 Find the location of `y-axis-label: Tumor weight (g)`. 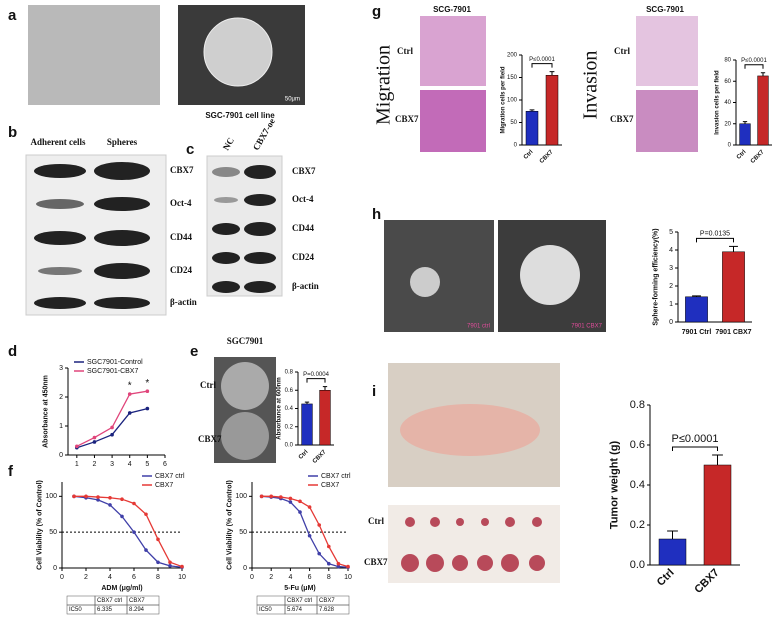

y-axis-label: Tumor weight (g) is located at coordinates (615, 484).